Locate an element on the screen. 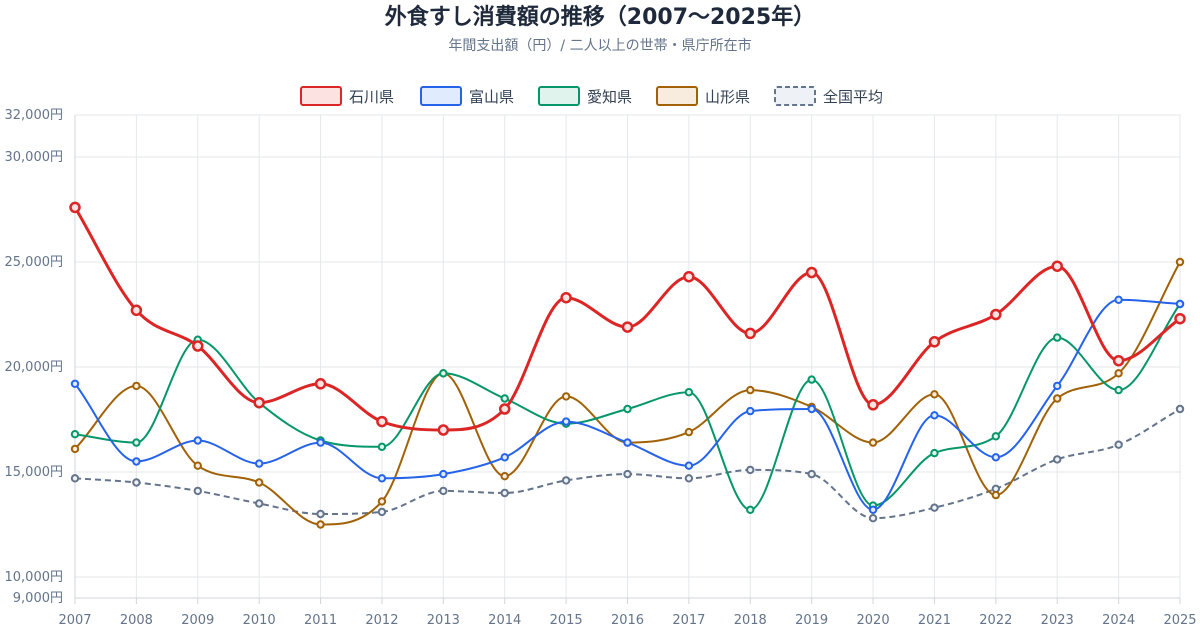 Image resolution: width=1200 pixels, height=630 pixels. y-tick-label: 30,000円 is located at coordinates (34, 157).